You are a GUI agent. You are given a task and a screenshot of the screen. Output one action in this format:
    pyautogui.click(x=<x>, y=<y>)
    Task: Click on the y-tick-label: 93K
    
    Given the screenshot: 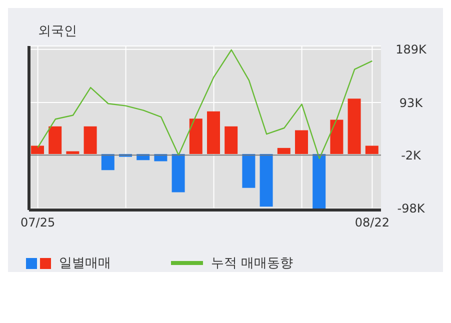 What is the action you would take?
    pyautogui.click(x=411, y=103)
    